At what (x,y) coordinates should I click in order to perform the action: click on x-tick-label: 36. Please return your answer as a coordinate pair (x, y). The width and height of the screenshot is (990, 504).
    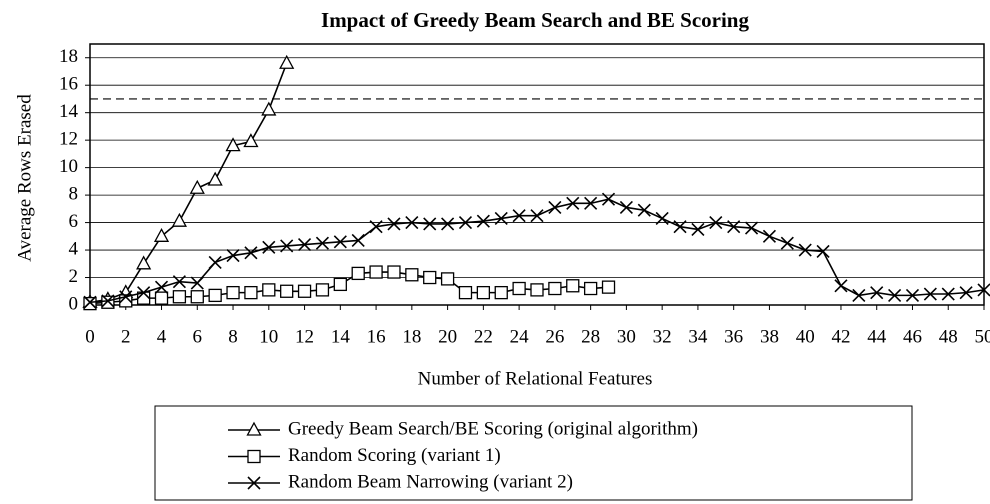
    Looking at the image, I should click on (733, 336).